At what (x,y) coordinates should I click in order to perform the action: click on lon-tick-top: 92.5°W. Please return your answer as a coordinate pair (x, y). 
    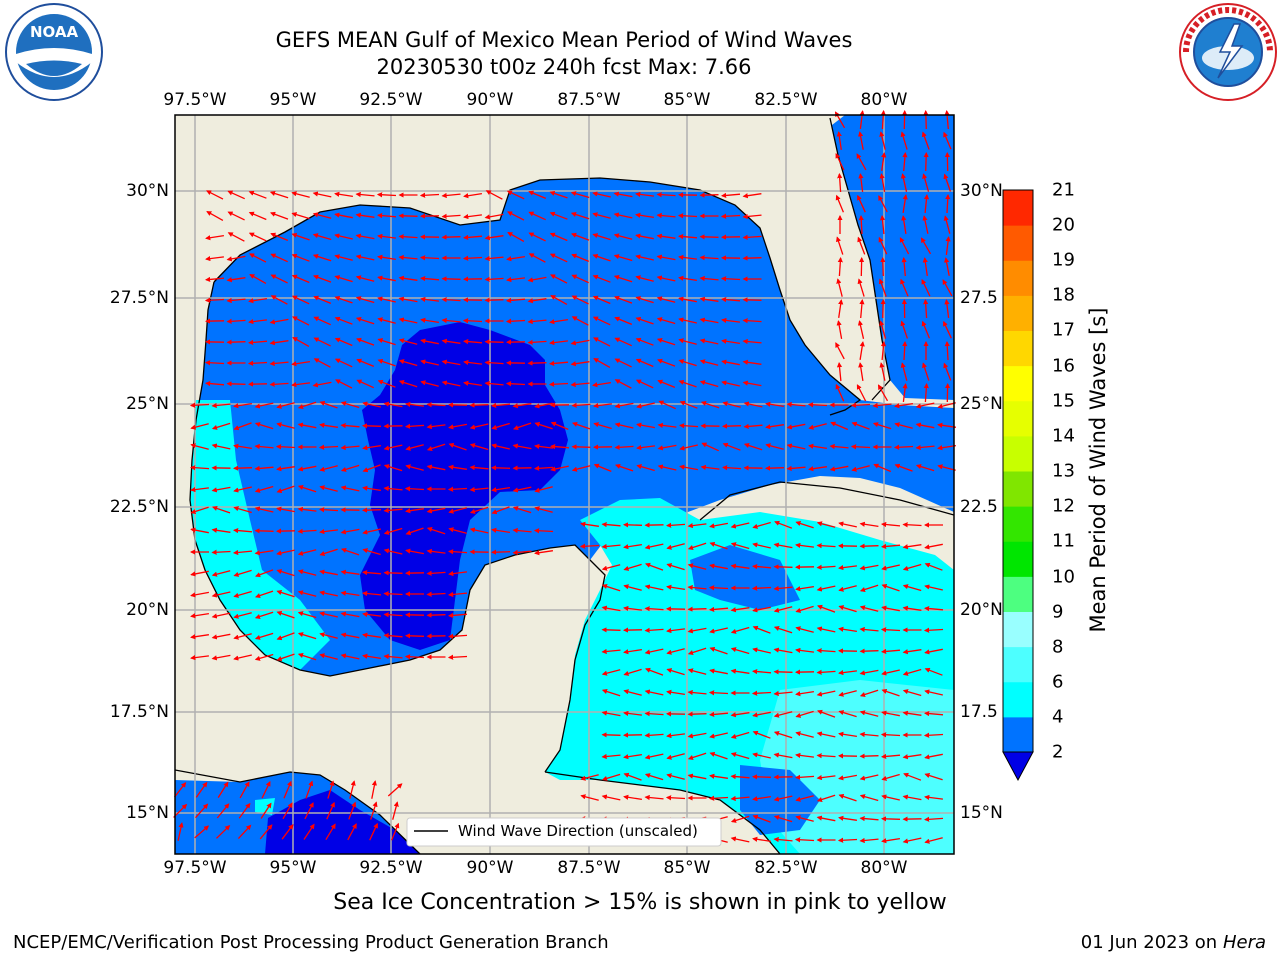
    Looking at the image, I should click on (391, 100).